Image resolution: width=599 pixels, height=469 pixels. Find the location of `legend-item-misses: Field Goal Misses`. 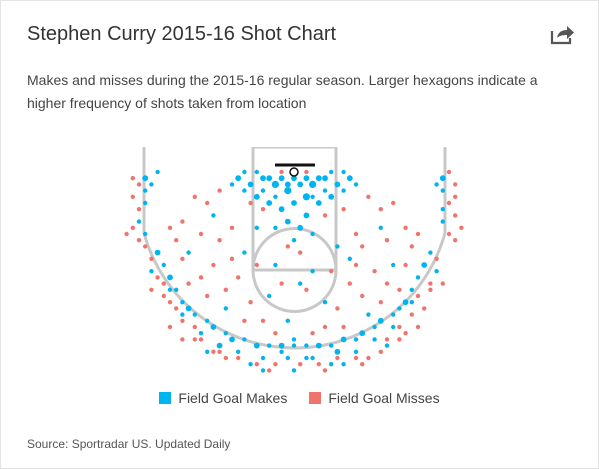

legend-item-misses: Field Goal Misses is located at coordinates (374, 398).